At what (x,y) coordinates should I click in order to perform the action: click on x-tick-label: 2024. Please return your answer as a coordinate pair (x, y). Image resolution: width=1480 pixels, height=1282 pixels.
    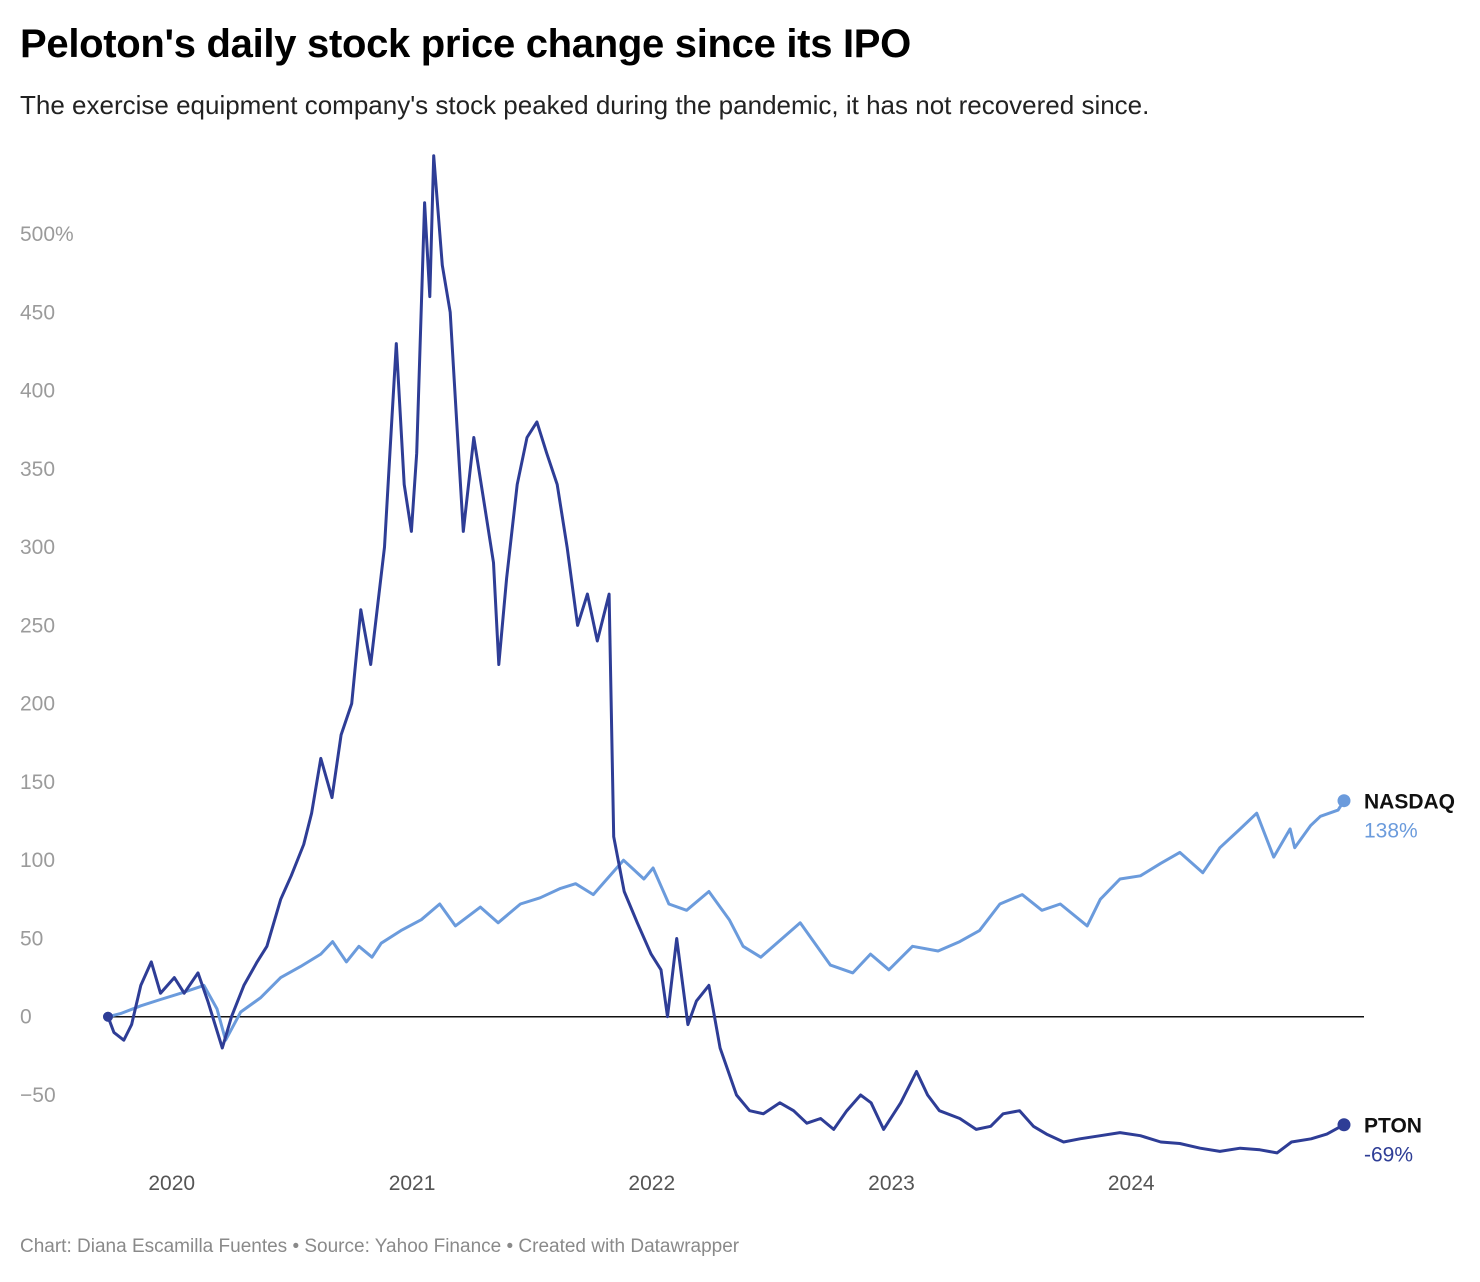
    Looking at the image, I should click on (1131, 1183).